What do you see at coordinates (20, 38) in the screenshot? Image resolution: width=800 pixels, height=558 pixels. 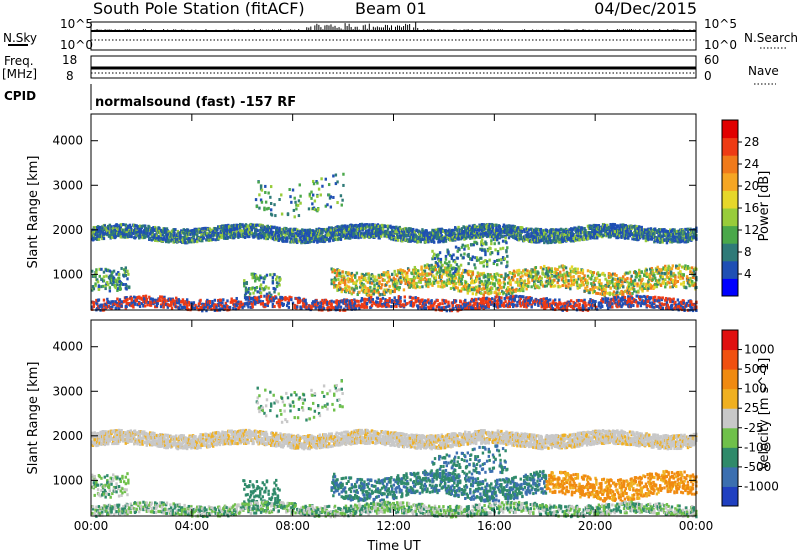 I see `nsky-label: N.Sky` at bounding box center [20, 38].